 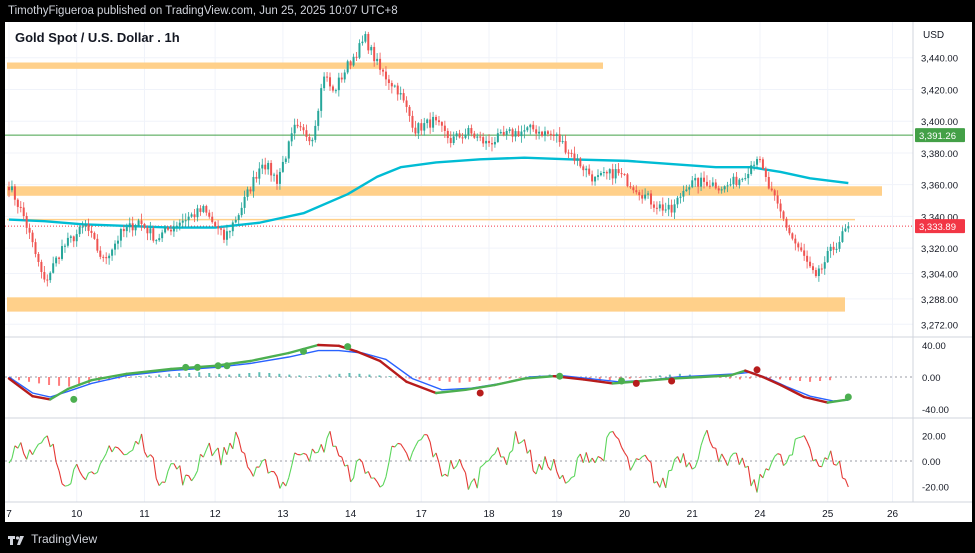 What do you see at coordinates (939, 275) in the screenshot?
I see `y-tick-label: 3,304.00` at bounding box center [939, 275].